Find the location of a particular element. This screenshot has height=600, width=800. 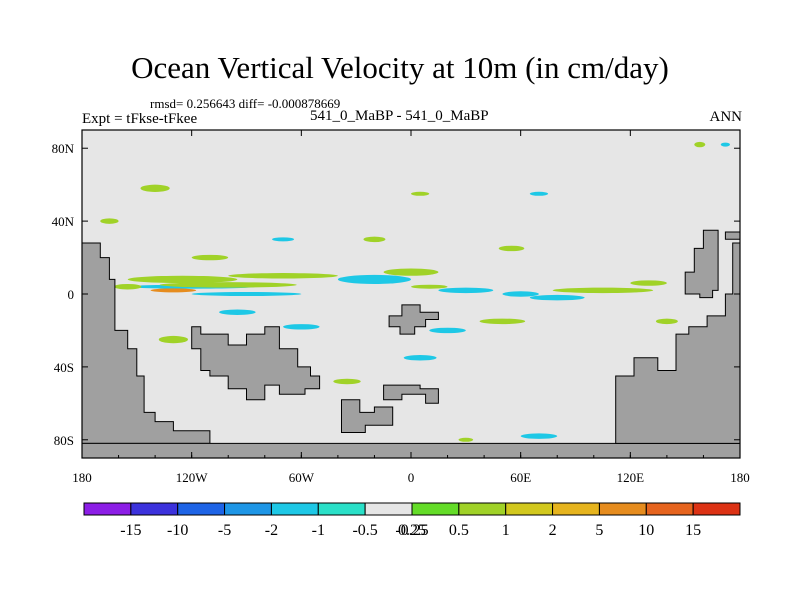

colorbar-label-11: 5 is located at coordinates (599, 530).